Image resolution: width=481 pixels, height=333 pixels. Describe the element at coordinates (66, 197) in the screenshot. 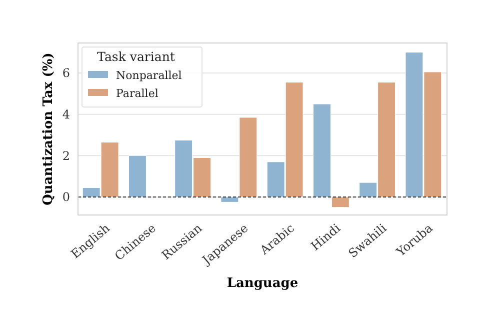

I see `y-tick-label: 0` at that location.